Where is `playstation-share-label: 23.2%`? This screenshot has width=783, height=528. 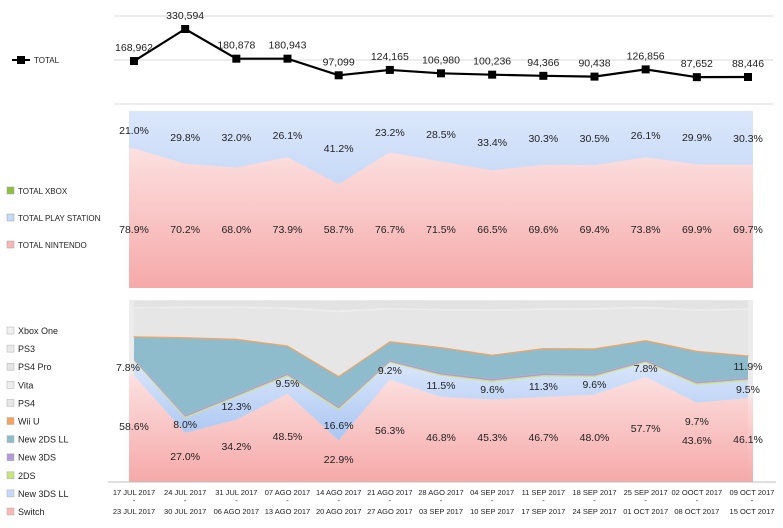 playstation-share-label: 23.2% is located at coordinates (390, 133).